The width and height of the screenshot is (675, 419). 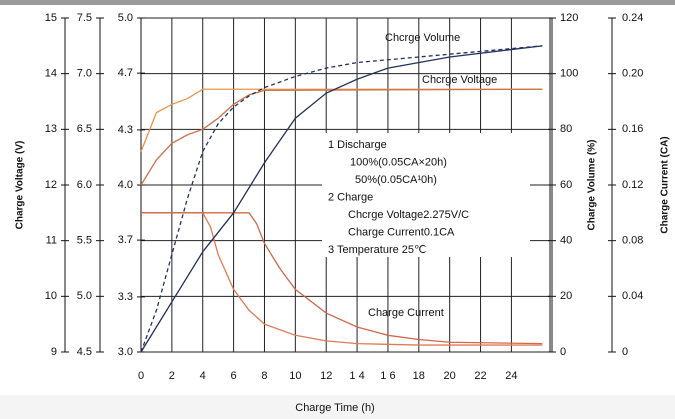 I want to click on y-tick-label: 0.12, so click(x=632, y=185).